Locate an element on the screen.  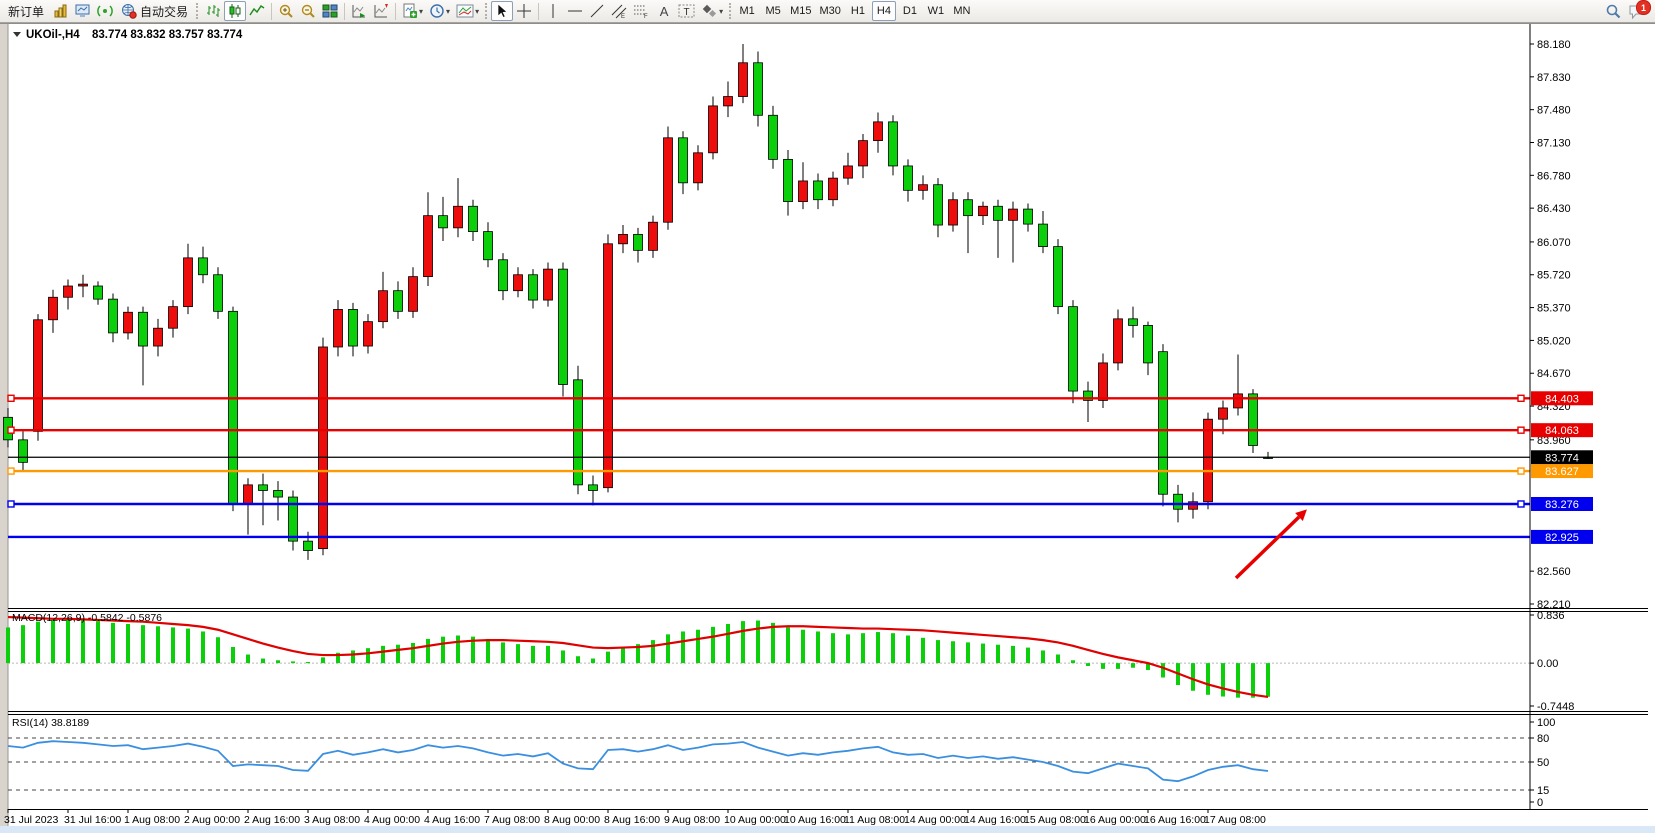
timeframe-w1-button: W1 is located at coordinates (936, 11).